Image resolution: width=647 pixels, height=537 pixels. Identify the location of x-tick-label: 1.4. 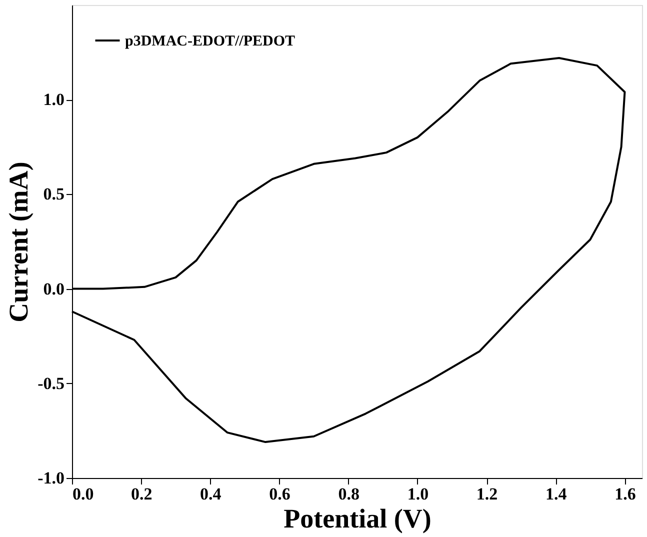
(557, 494).